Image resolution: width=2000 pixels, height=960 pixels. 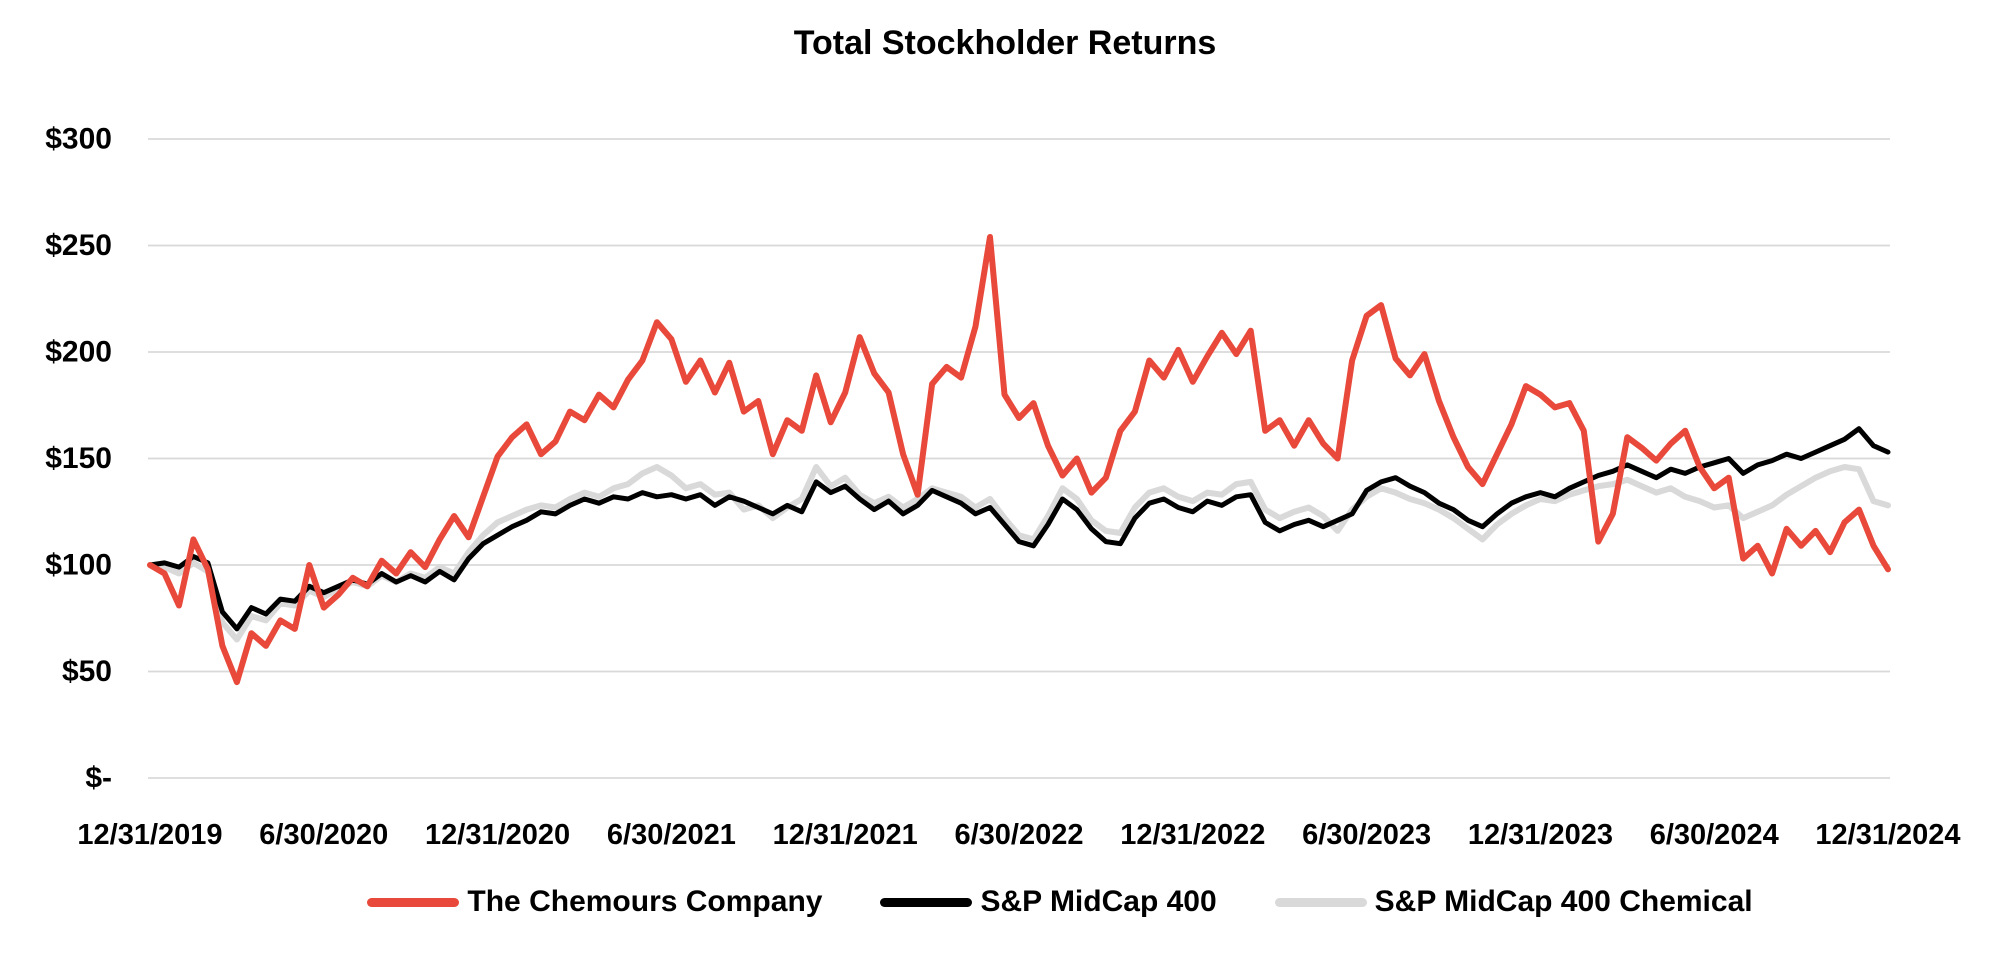 What do you see at coordinates (98, 778) in the screenshot?
I see `y-tick-label: $-` at bounding box center [98, 778].